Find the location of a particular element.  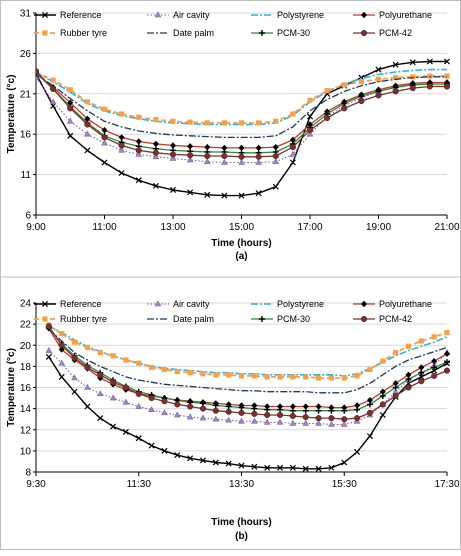

y-tick-label: 20 is located at coordinates (26, 346).